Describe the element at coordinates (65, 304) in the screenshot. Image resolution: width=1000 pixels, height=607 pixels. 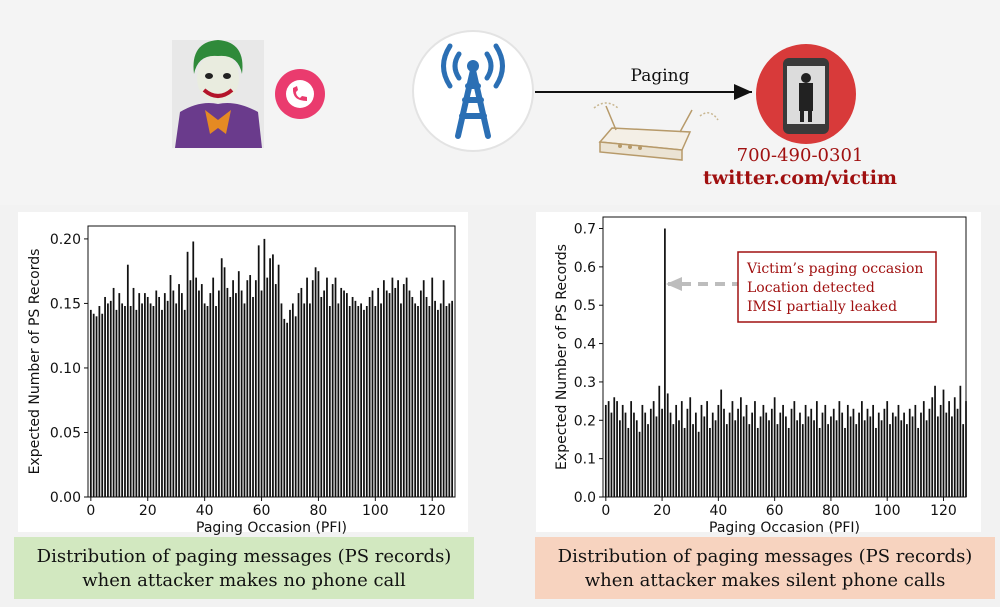
I see `left-chart-ytick-label-3: 0.15` at that location.